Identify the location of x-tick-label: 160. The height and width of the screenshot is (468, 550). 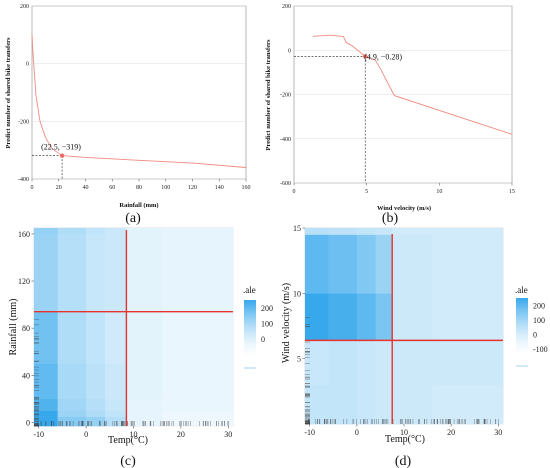
(246, 188).